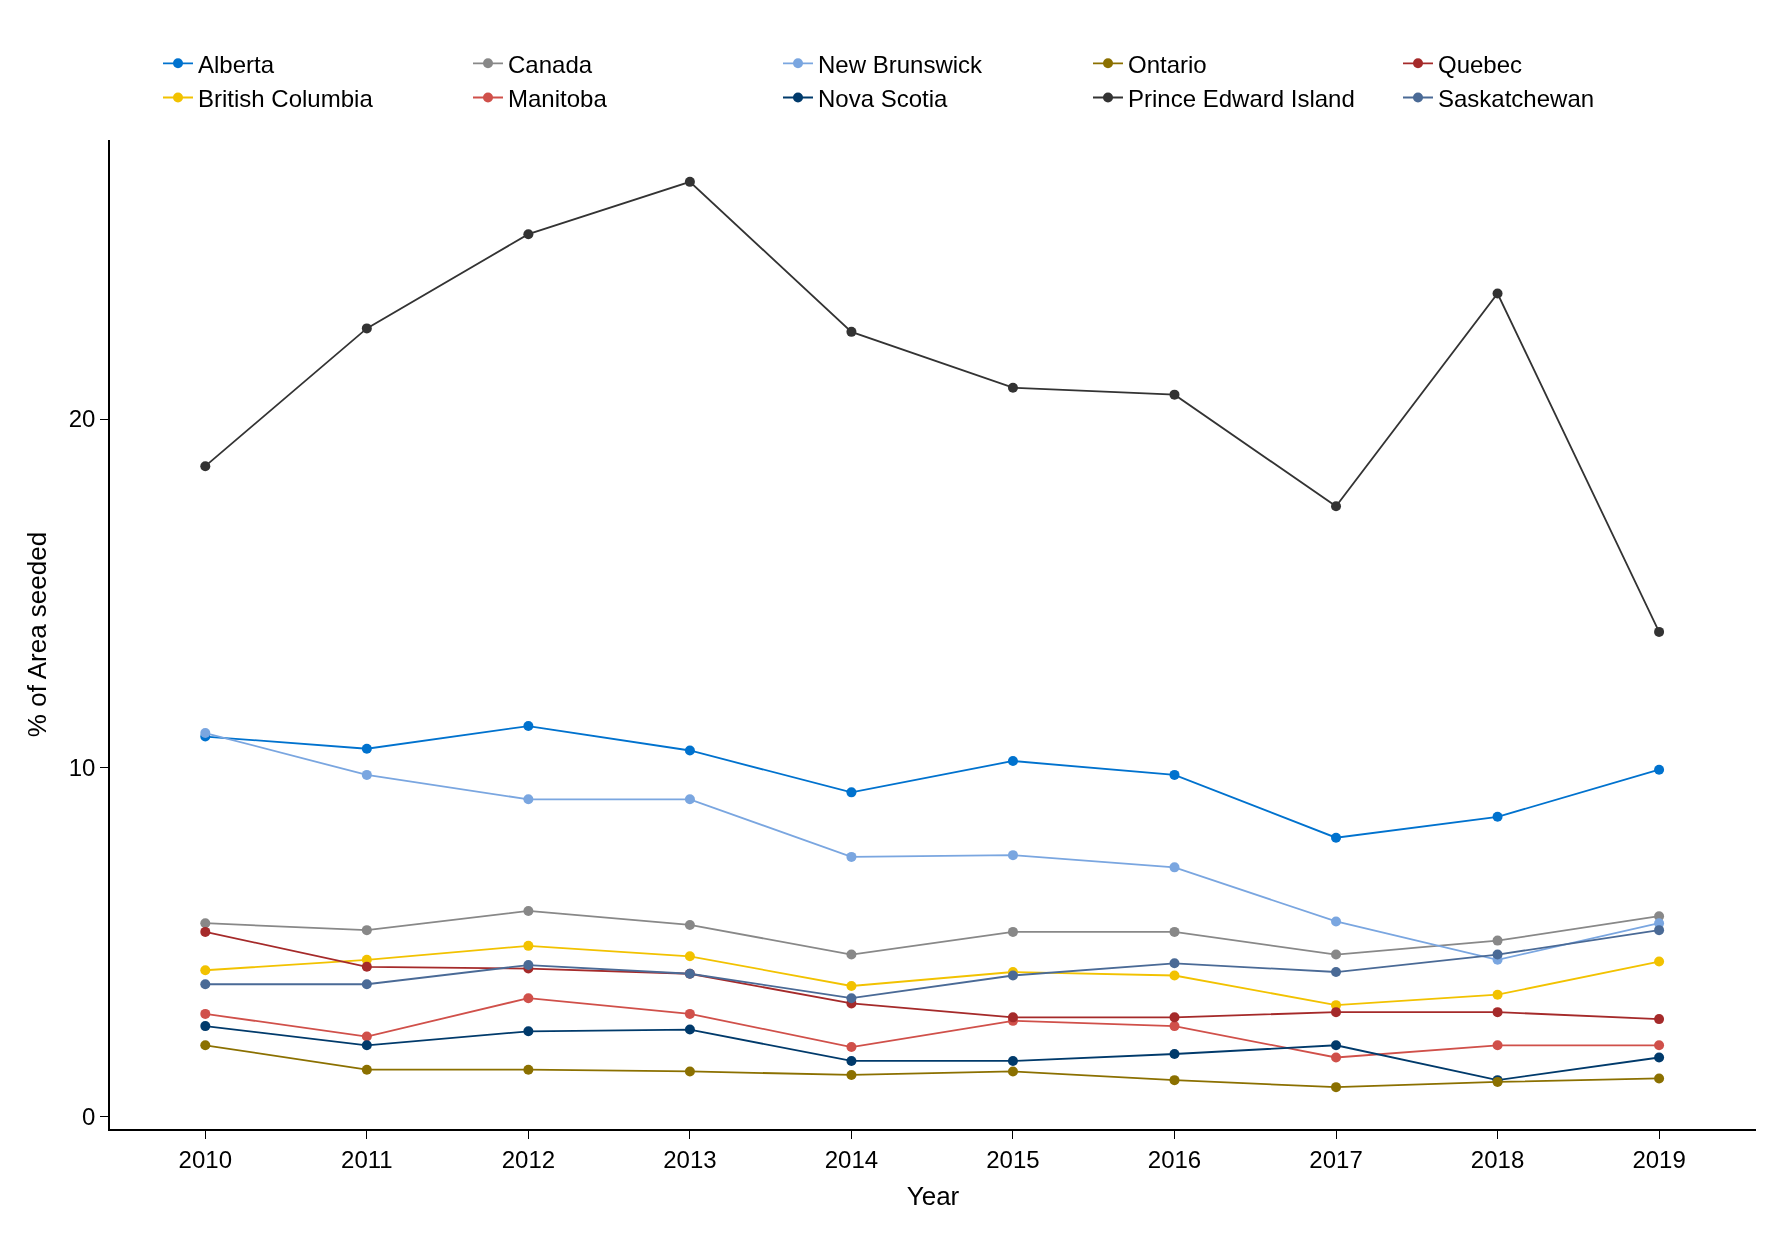  Describe the element at coordinates (1174, 1159) in the screenshot. I see `x-tick-label: 2016` at that location.